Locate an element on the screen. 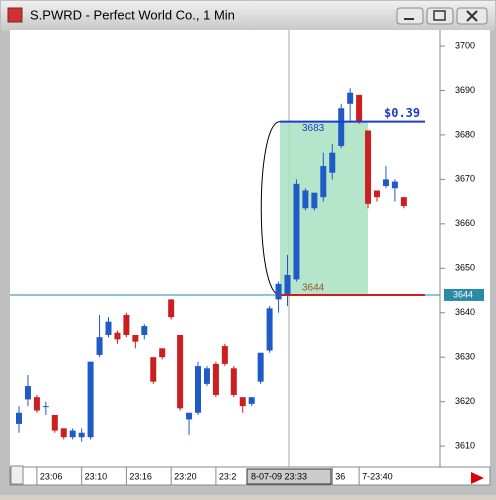 The height and width of the screenshot is (500, 496). crosshair-box is located at coordinates (289, 476).